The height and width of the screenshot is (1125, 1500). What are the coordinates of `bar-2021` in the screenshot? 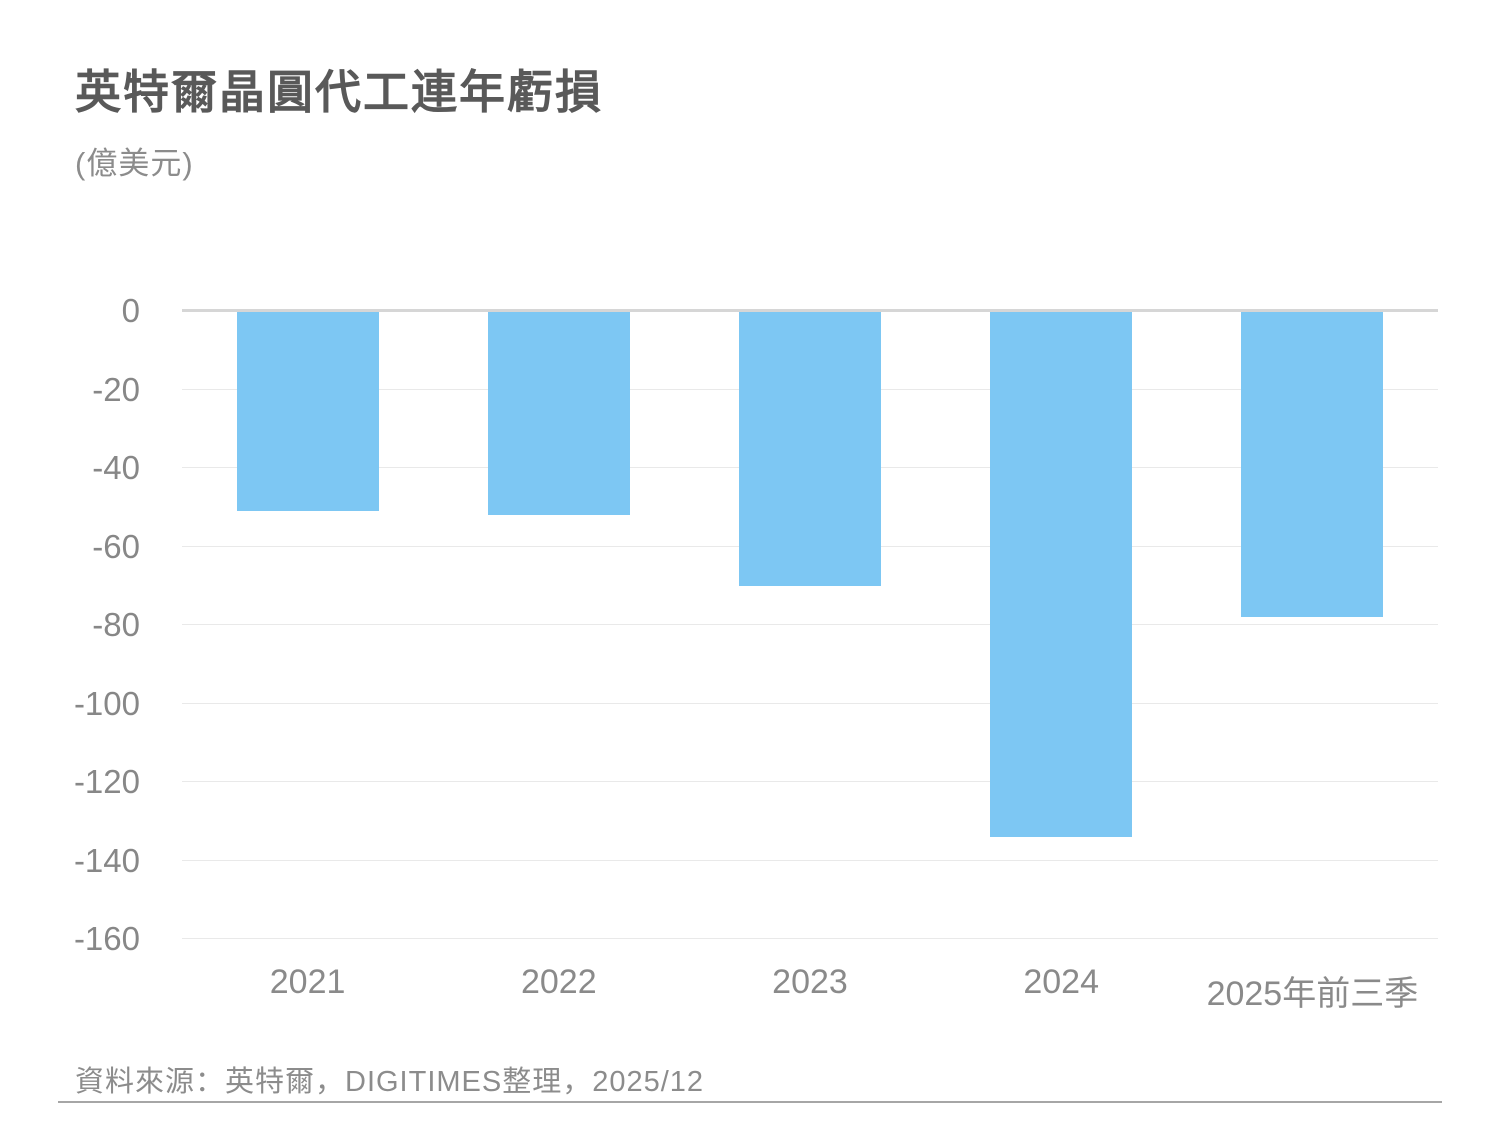 It's located at (307, 411).